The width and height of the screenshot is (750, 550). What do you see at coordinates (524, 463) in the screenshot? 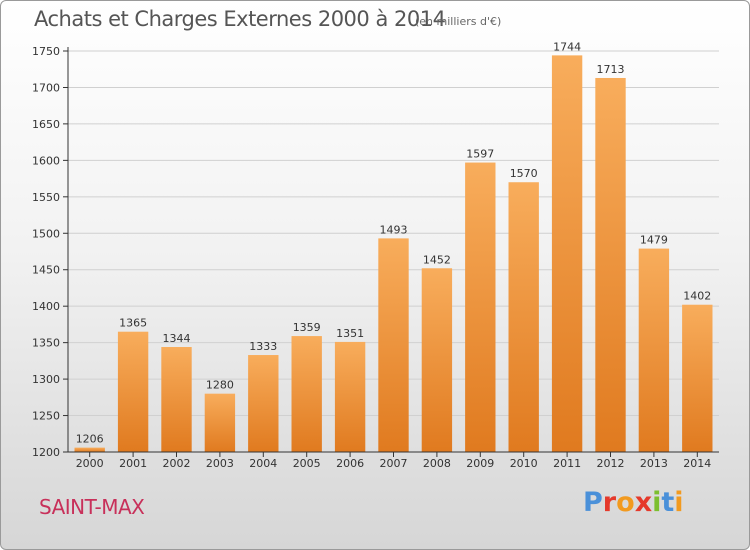
I see `x-tick-label: 2010` at bounding box center [524, 463].